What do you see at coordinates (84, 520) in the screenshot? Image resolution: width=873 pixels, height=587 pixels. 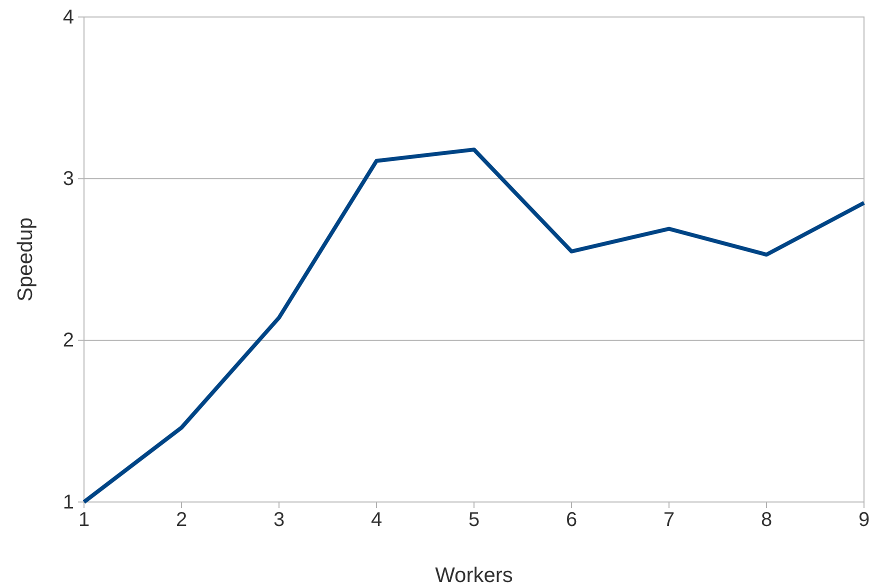 I see `x-tick-label: 1` at bounding box center [84, 520].